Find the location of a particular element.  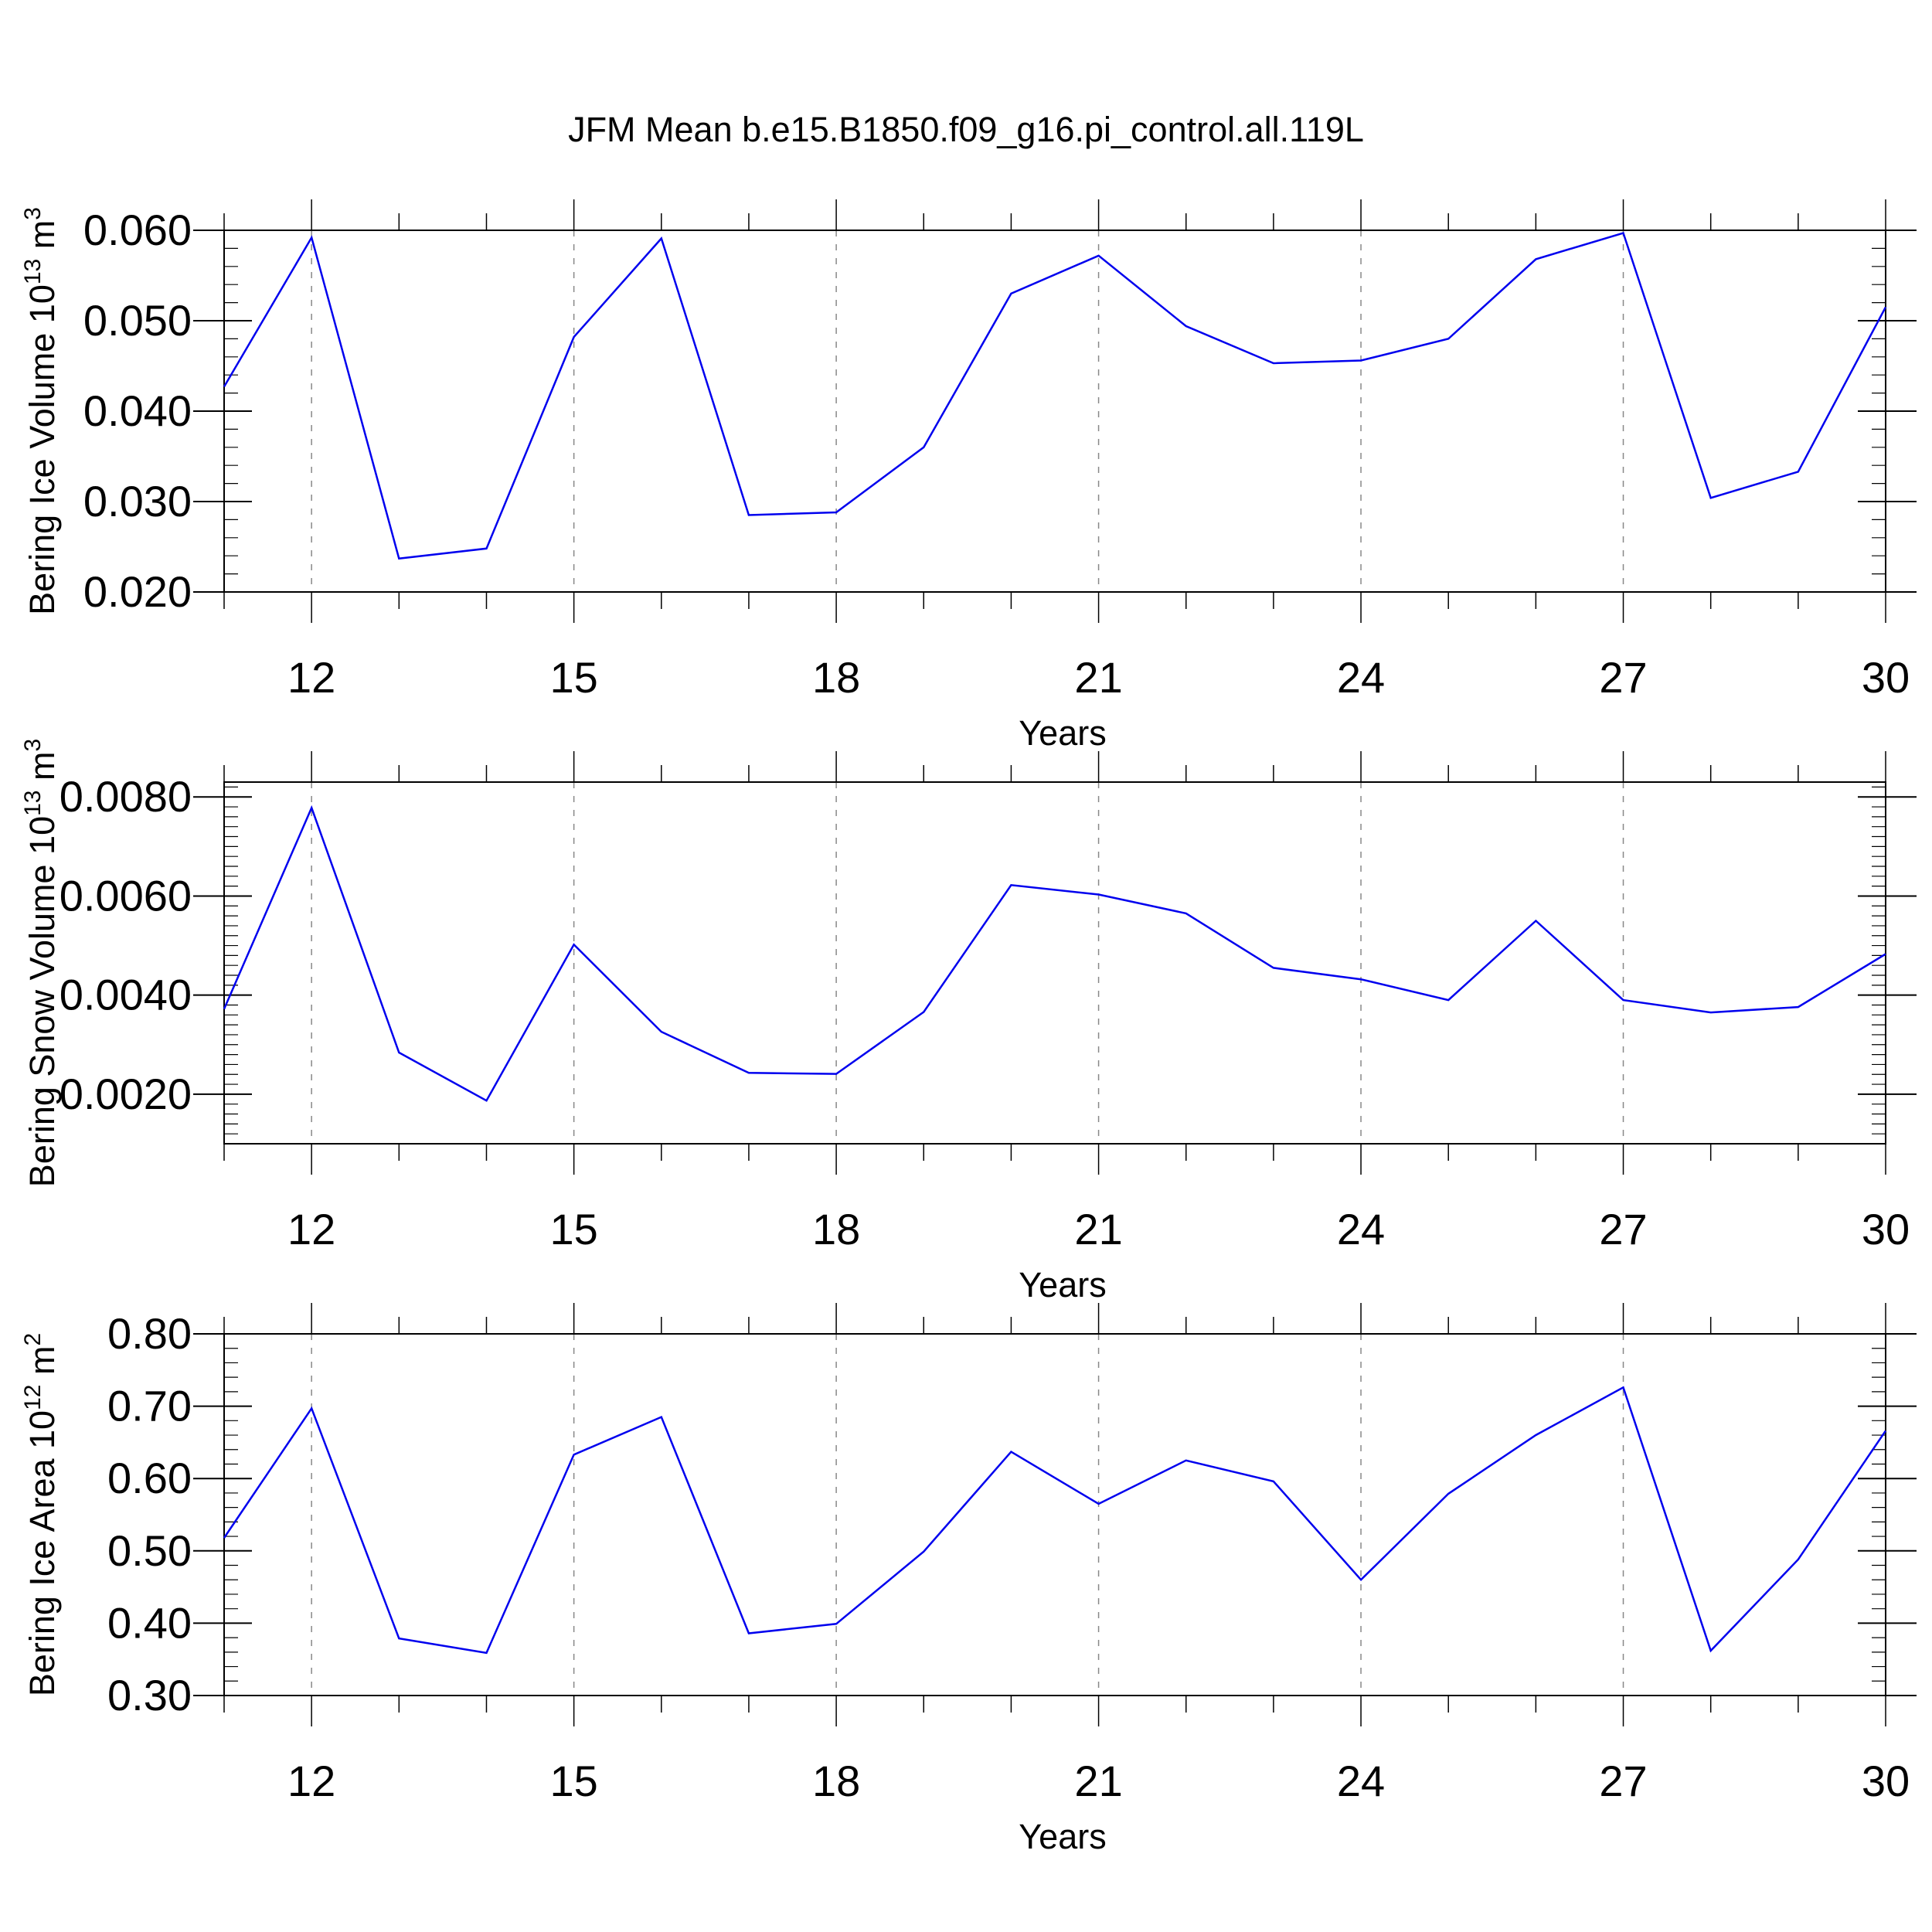

y-tick-label: 0.0040 is located at coordinates (126, 995).